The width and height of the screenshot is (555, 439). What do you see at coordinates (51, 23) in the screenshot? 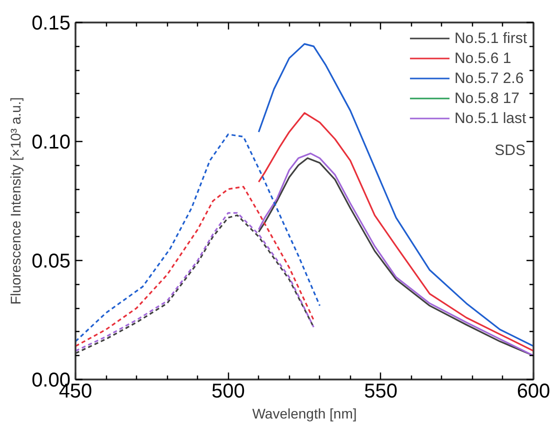
I see `y-tick-label: 0.15` at bounding box center [51, 23].